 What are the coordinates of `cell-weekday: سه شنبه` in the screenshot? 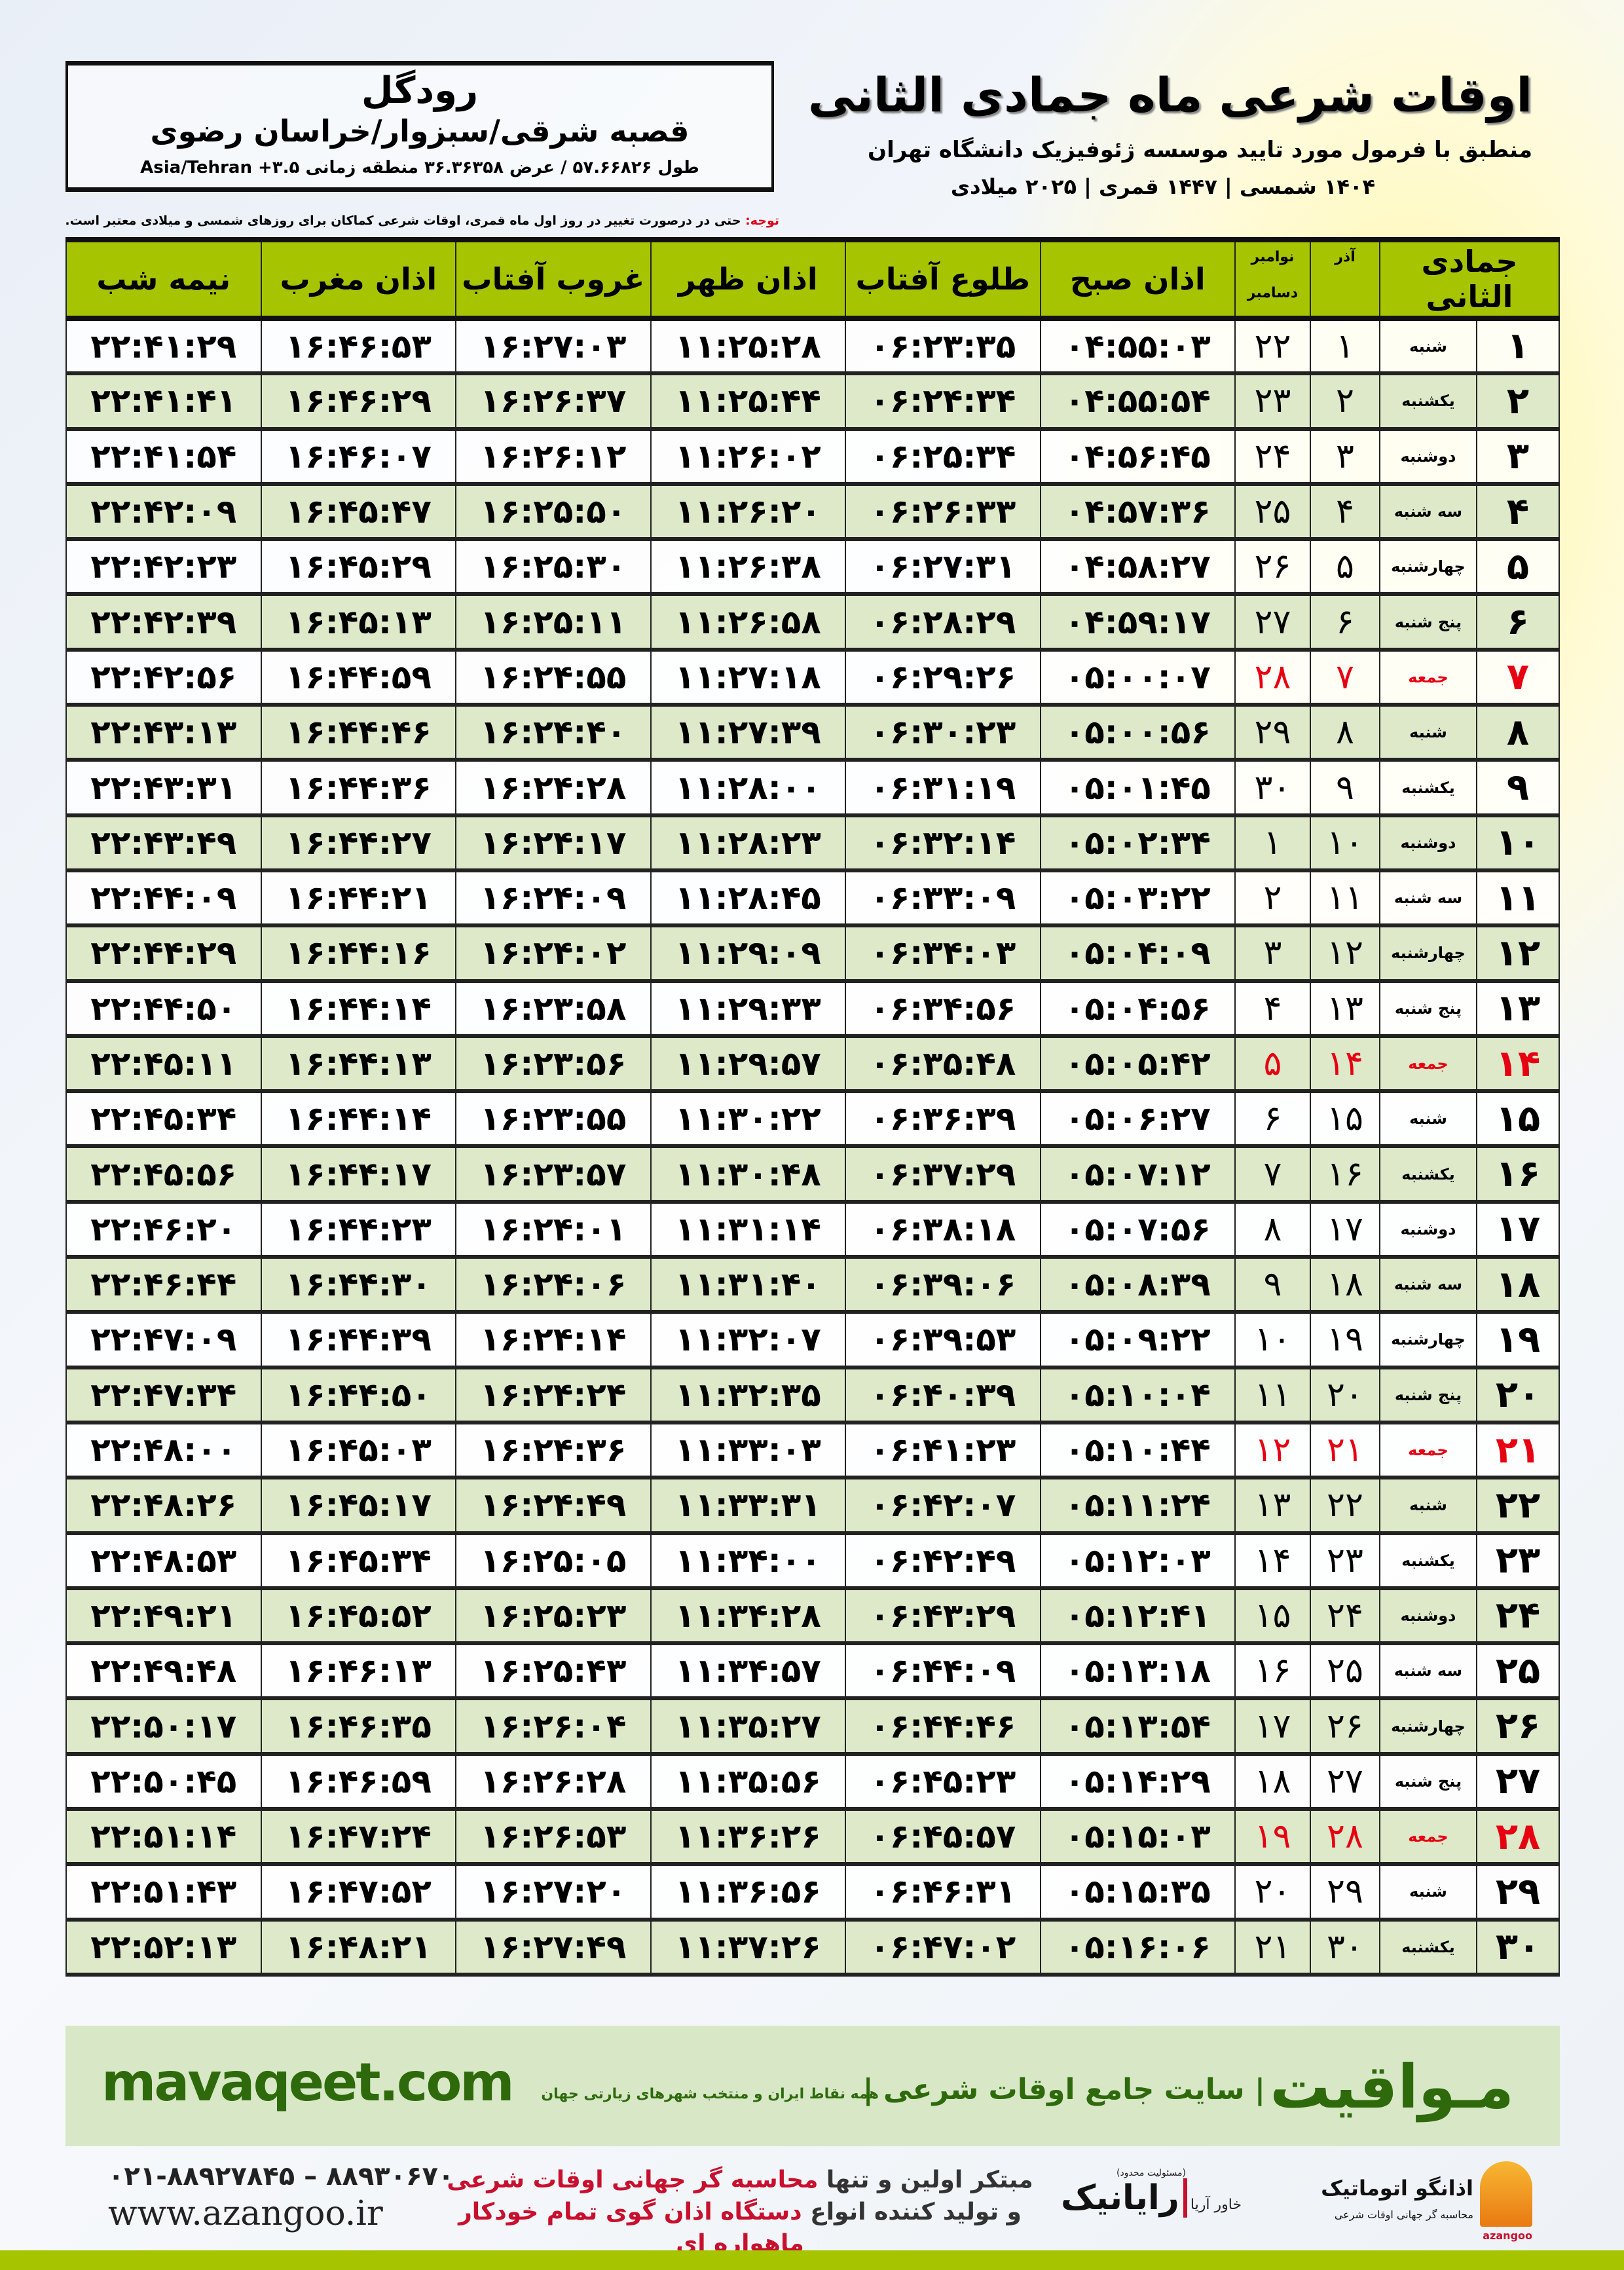 It's located at (1428, 512).